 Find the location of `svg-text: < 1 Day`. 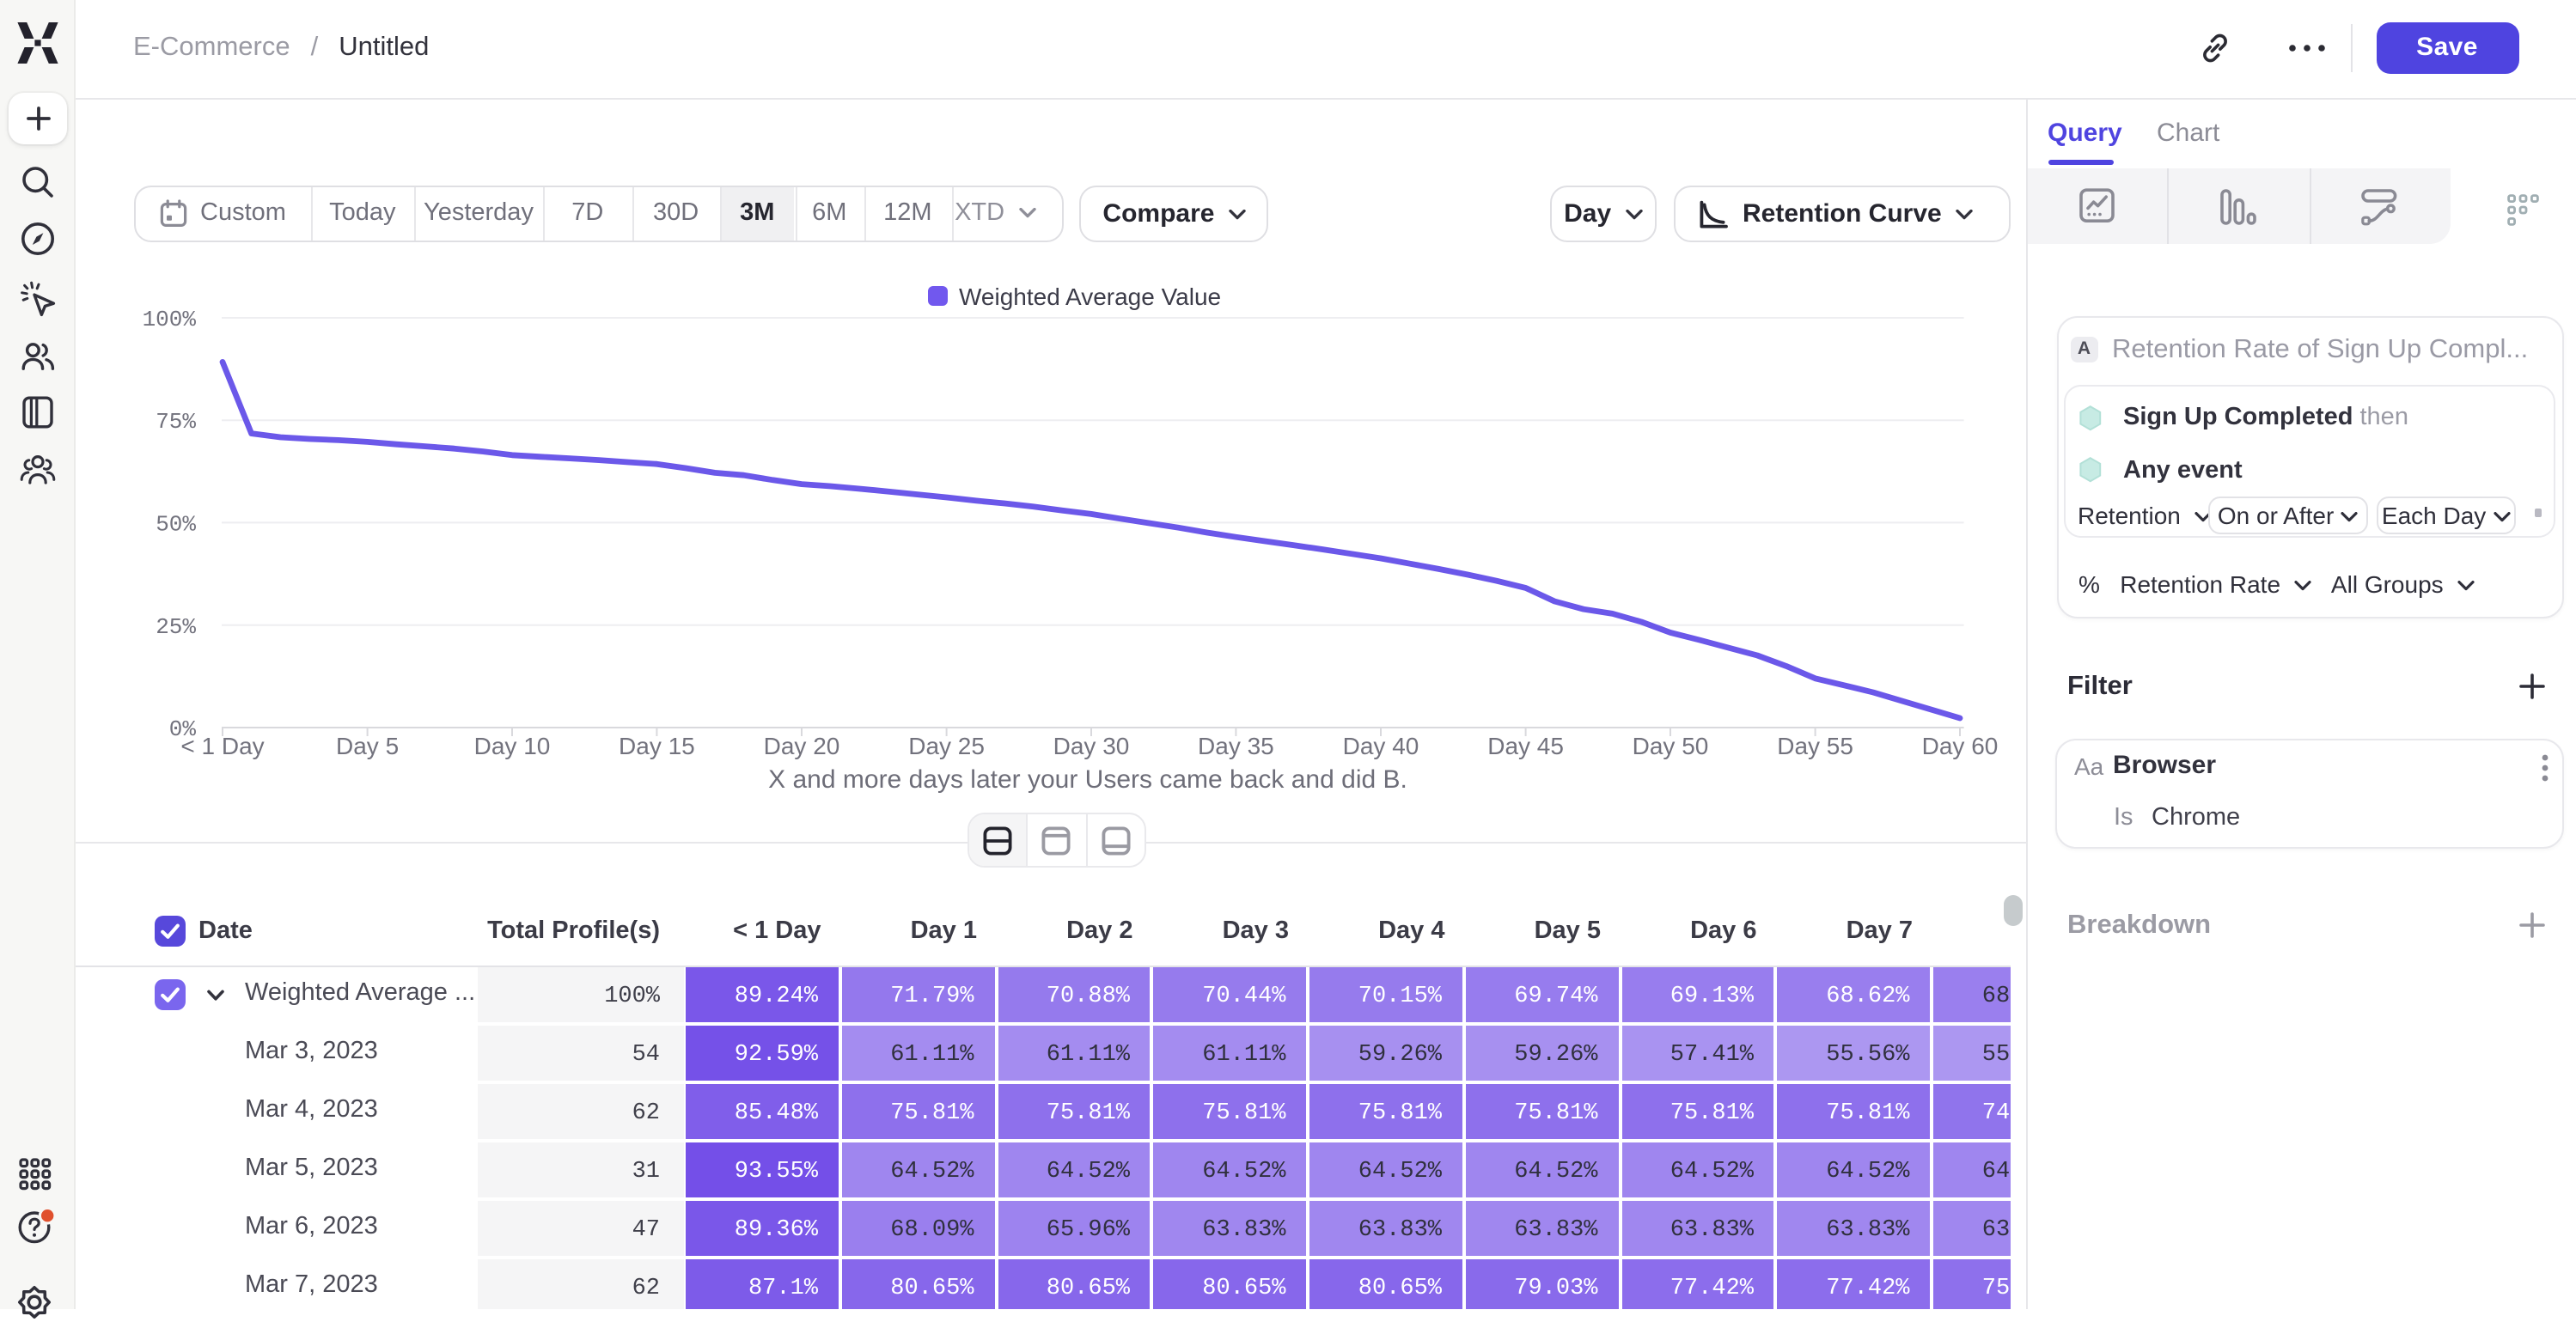

svg-text: < 1 Day is located at coordinates (222, 746).